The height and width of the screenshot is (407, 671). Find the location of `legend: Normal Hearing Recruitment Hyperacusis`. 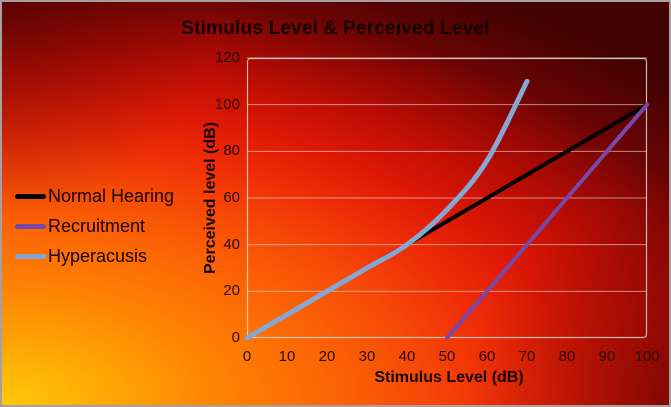

legend: Normal Hearing Recruitment Hyperacusis is located at coordinates (94, 226).